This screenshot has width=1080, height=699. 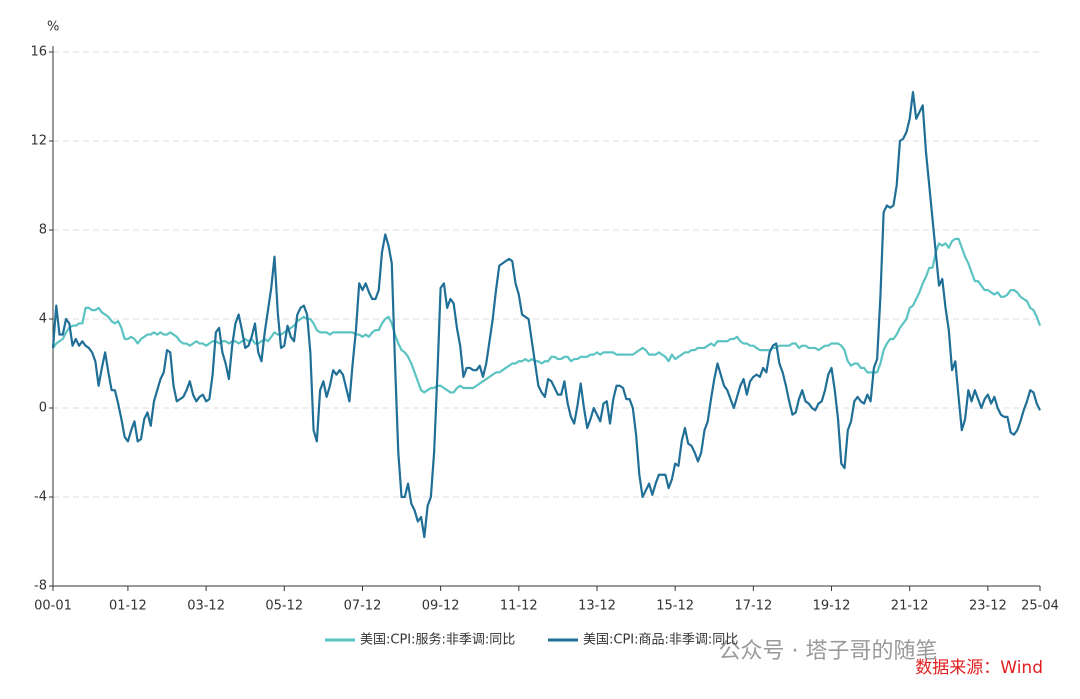 What do you see at coordinates (40, 586) in the screenshot?
I see `y-tick-label: -8` at bounding box center [40, 586].